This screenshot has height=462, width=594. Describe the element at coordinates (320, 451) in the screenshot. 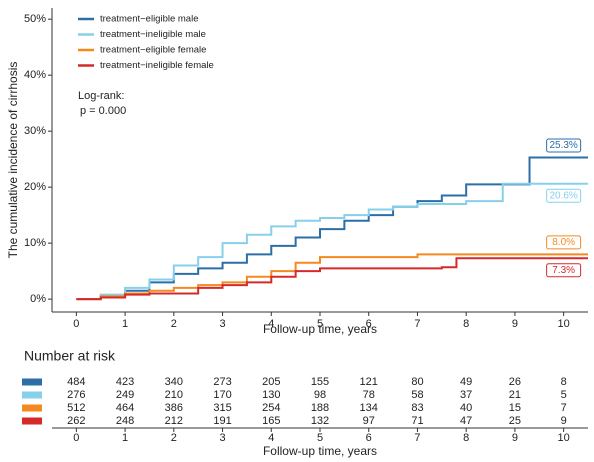

I see `risk-x-axis-label: Follow-up time, years` at that location.